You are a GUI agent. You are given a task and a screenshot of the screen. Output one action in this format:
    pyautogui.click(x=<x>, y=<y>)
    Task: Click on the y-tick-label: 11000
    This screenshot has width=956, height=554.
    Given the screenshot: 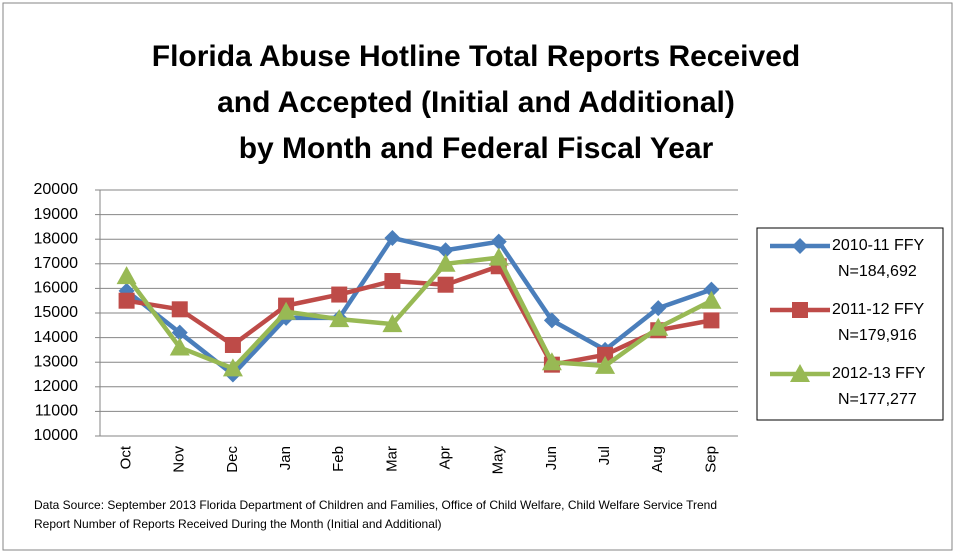 What is the action you would take?
    pyautogui.click(x=56, y=411)
    